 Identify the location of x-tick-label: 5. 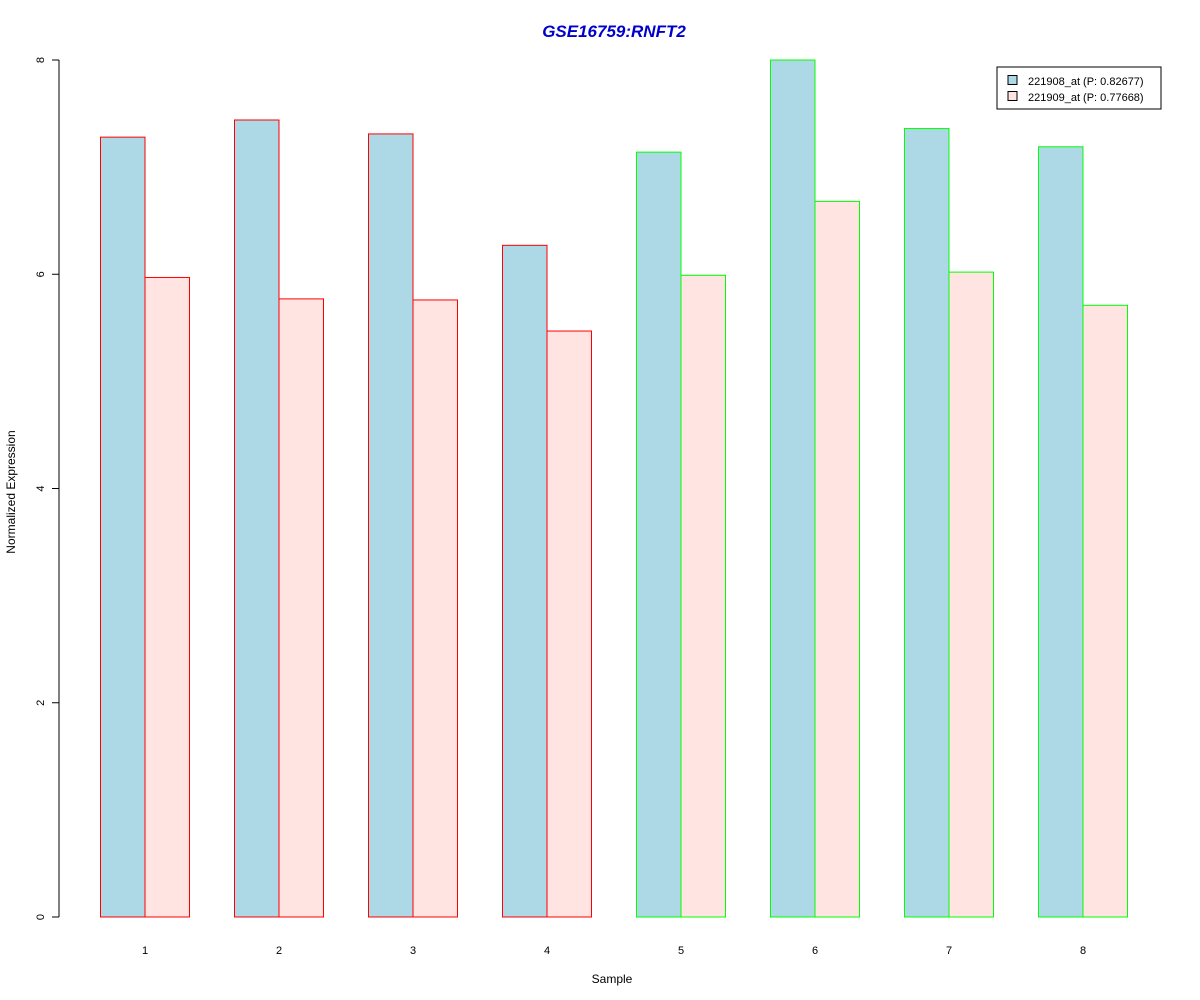
(681, 951).